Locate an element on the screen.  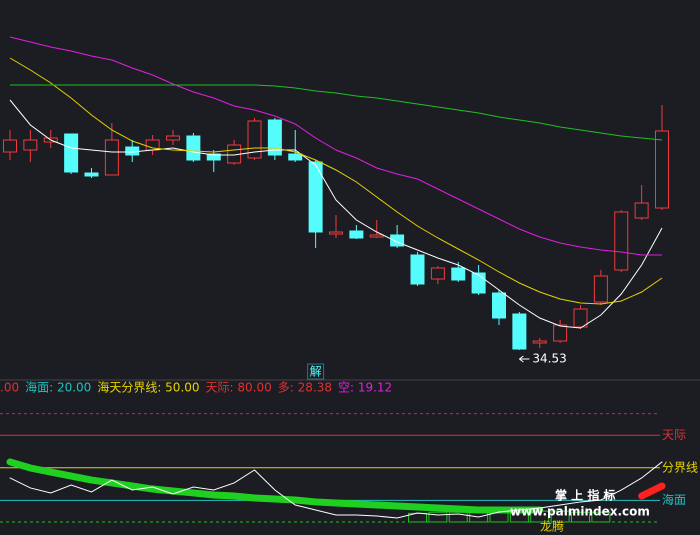
watermark: www.palmindex.com is located at coordinates (580, 512).